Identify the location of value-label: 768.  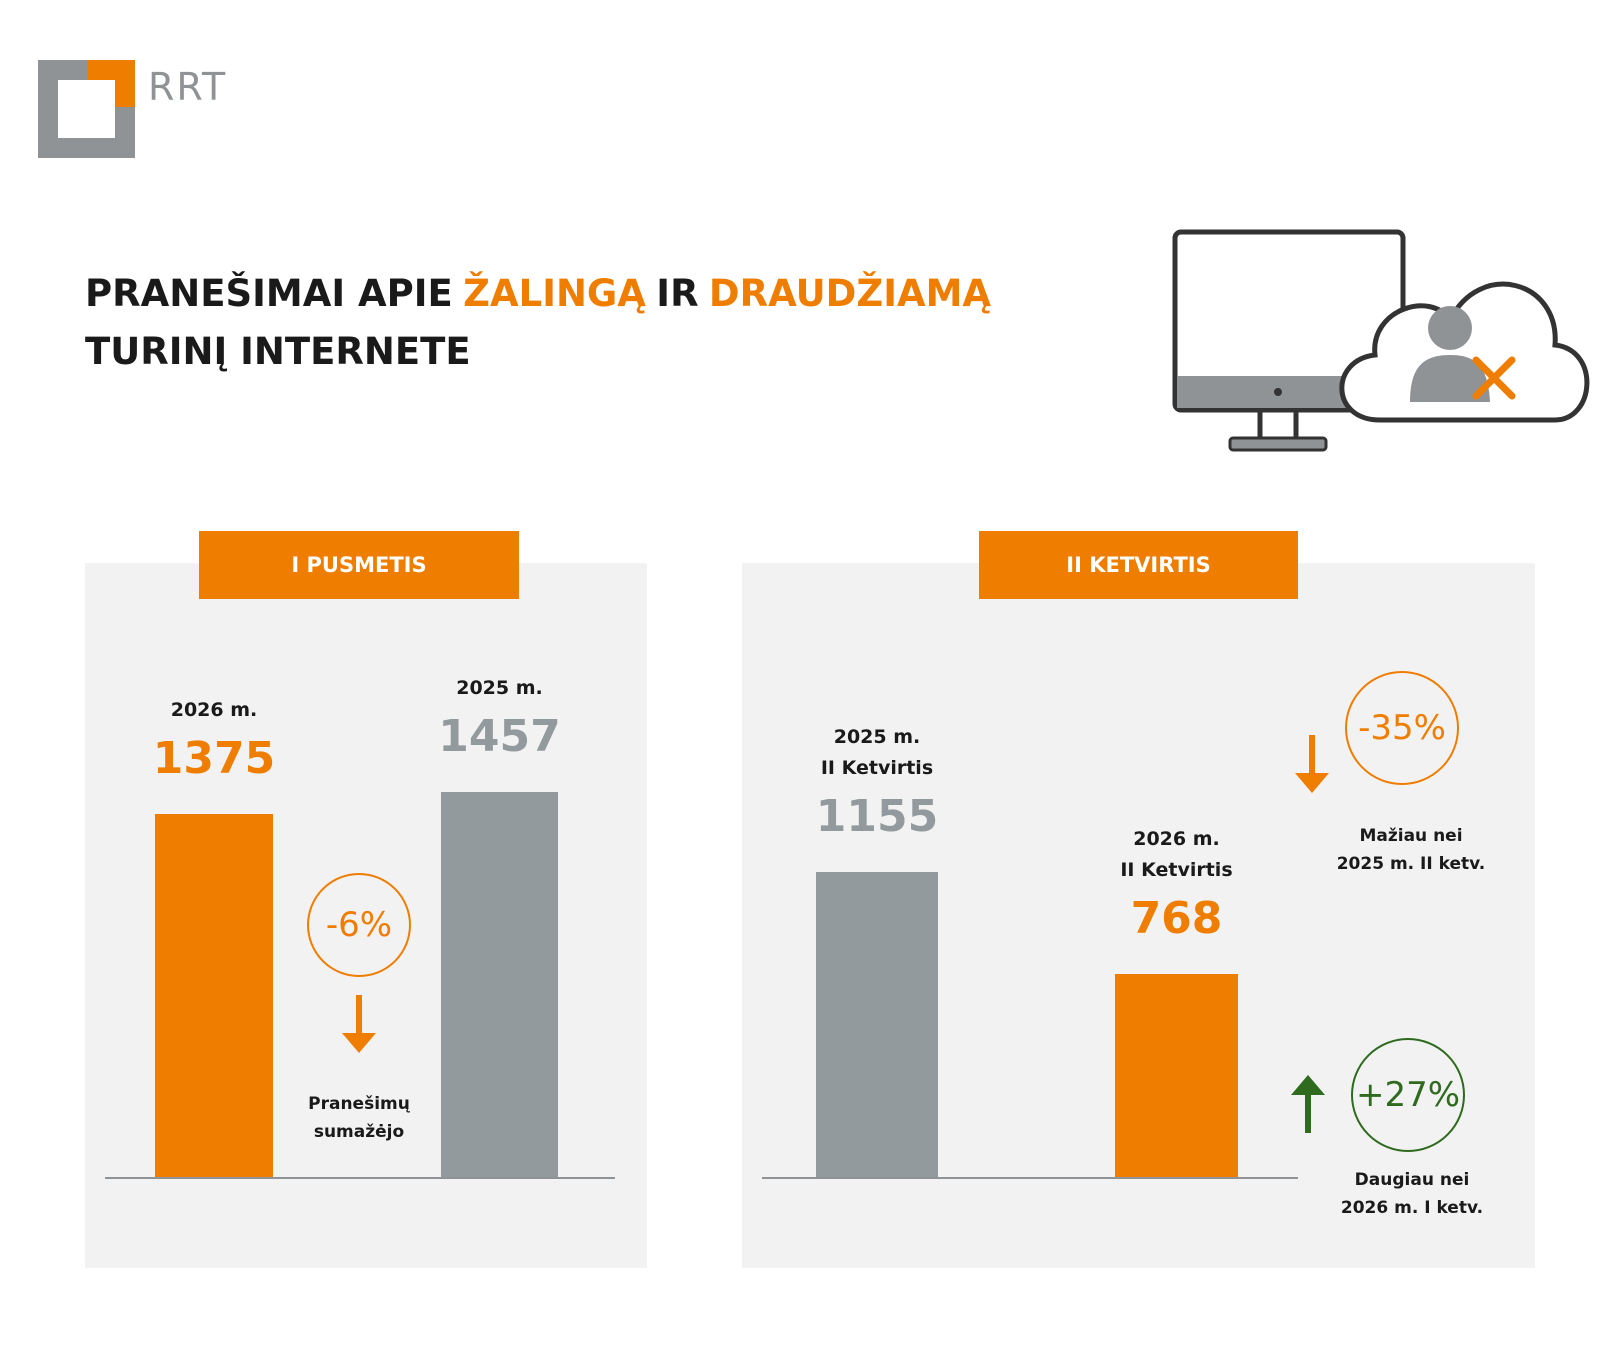
(1176, 919).